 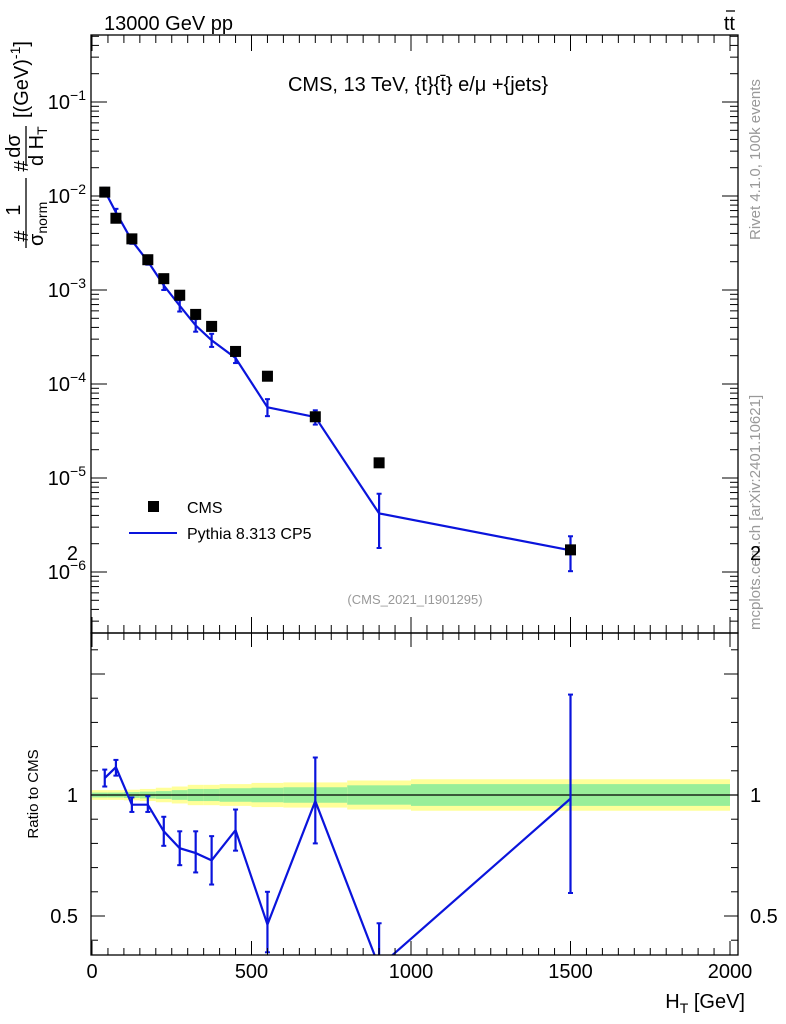 I want to click on ylabel-unit: [(GeV), so click(x=22, y=88).